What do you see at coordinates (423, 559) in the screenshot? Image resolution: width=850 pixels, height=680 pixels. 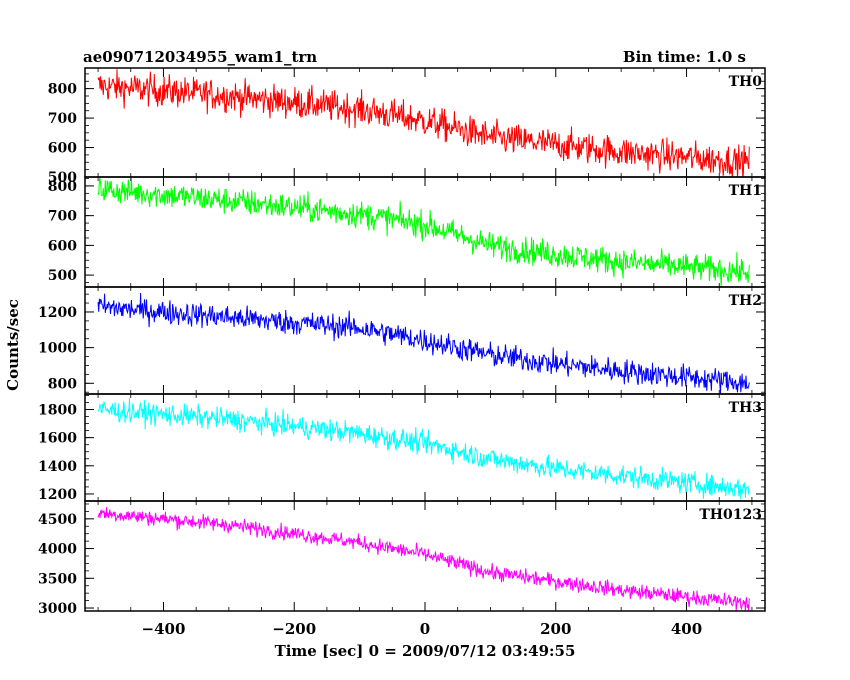 I see `series-th0123` at bounding box center [423, 559].